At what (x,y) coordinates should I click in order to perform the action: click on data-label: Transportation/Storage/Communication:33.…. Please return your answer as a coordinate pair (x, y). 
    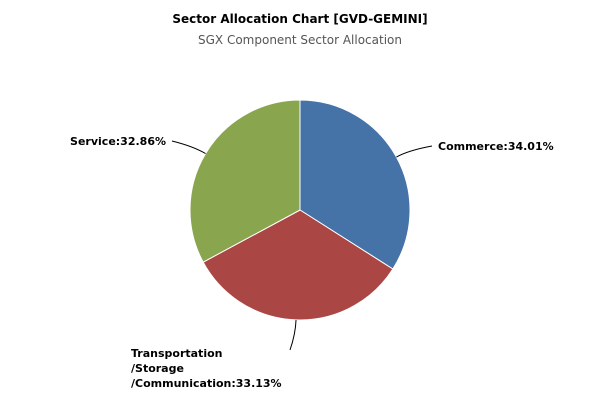
    Looking at the image, I should click on (206, 368).